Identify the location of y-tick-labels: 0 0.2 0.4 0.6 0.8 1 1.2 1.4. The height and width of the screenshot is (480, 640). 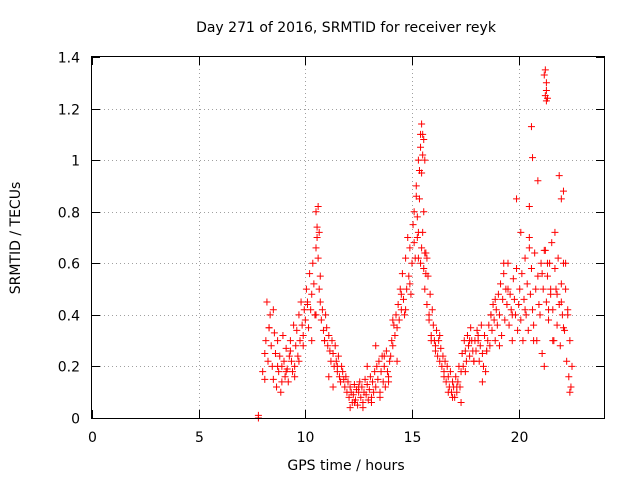
(69, 239).